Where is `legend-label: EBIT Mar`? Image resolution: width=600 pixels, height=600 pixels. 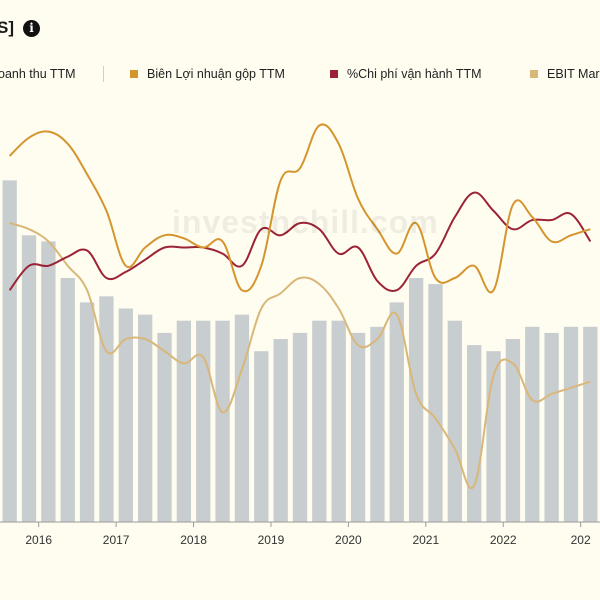 legend-label: EBIT Mar is located at coordinates (573, 74).